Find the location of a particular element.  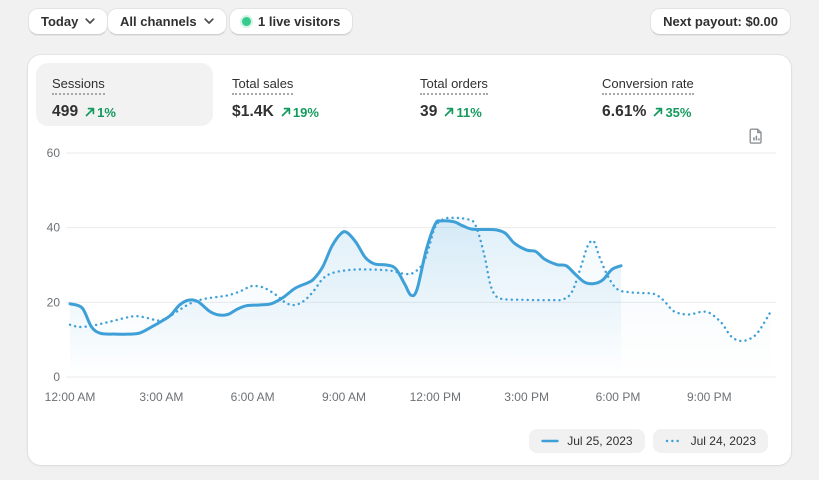

metric-delta-value: 1% is located at coordinates (106, 112).